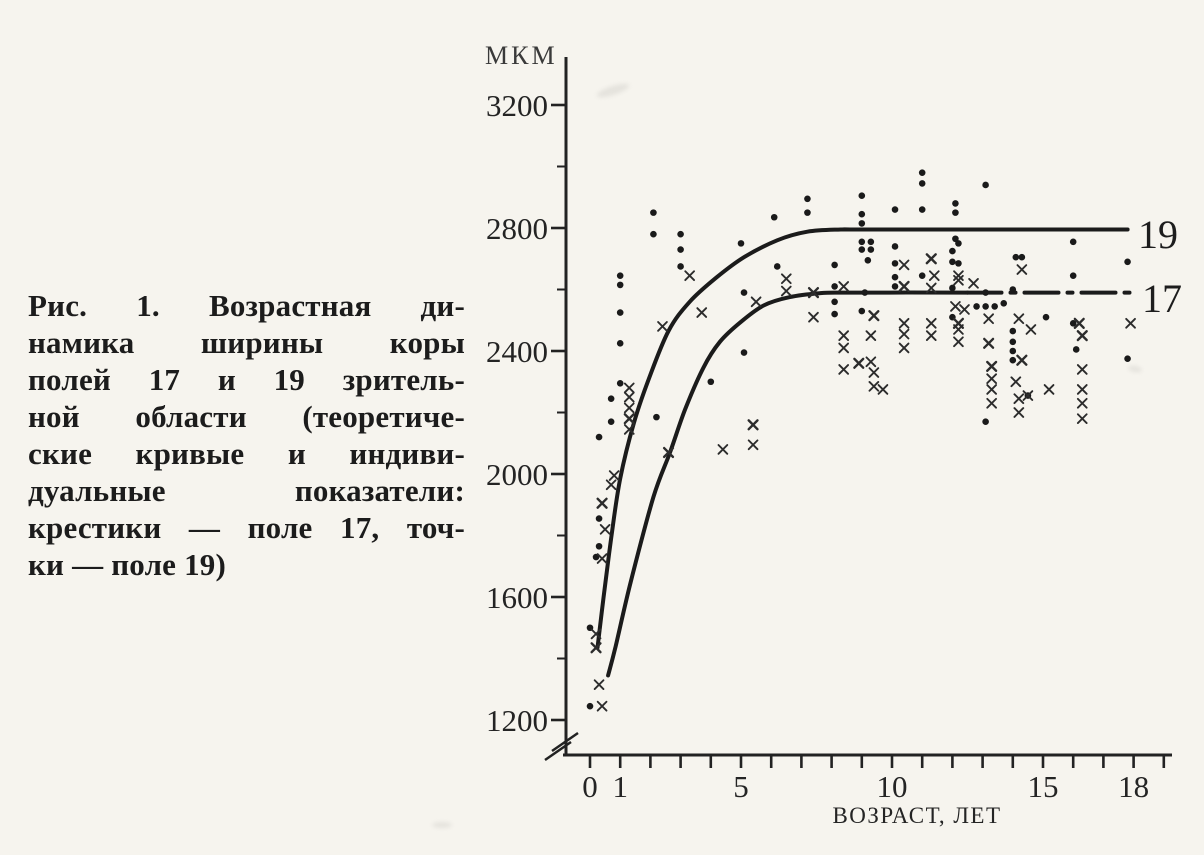  I want to click on x-tick-label: 10, so click(892, 786).